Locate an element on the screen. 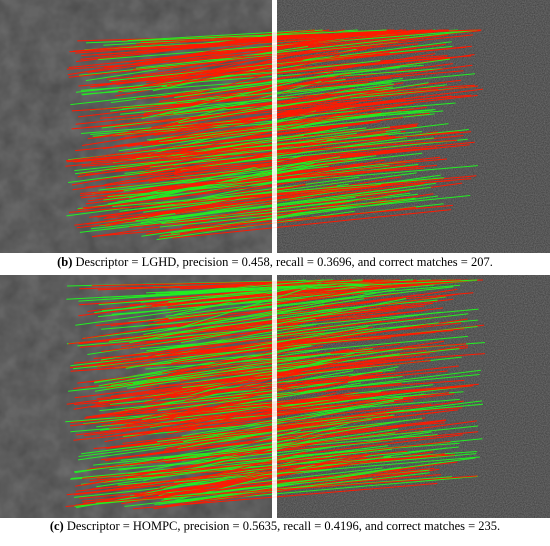  caption-label: (c) is located at coordinates (57, 526).